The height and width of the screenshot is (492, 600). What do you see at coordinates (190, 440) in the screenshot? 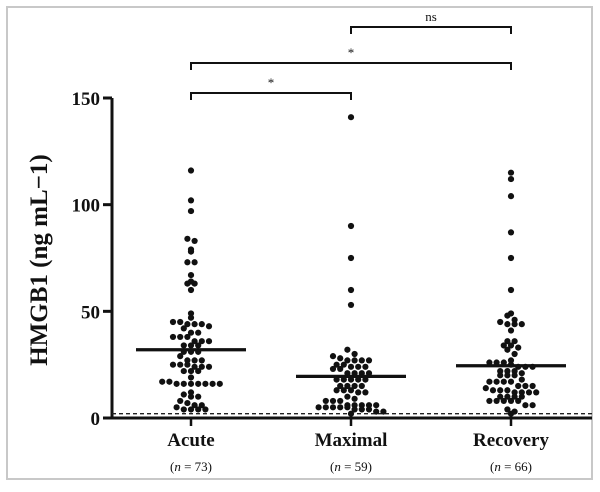
I see `x-label-acute: Acute` at bounding box center [190, 440].